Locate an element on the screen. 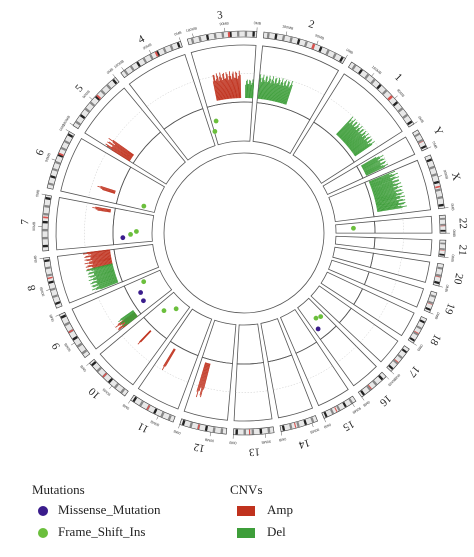 The image size is (474, 557). legend-label-amp: Amp is located at coordinates (280, 509).